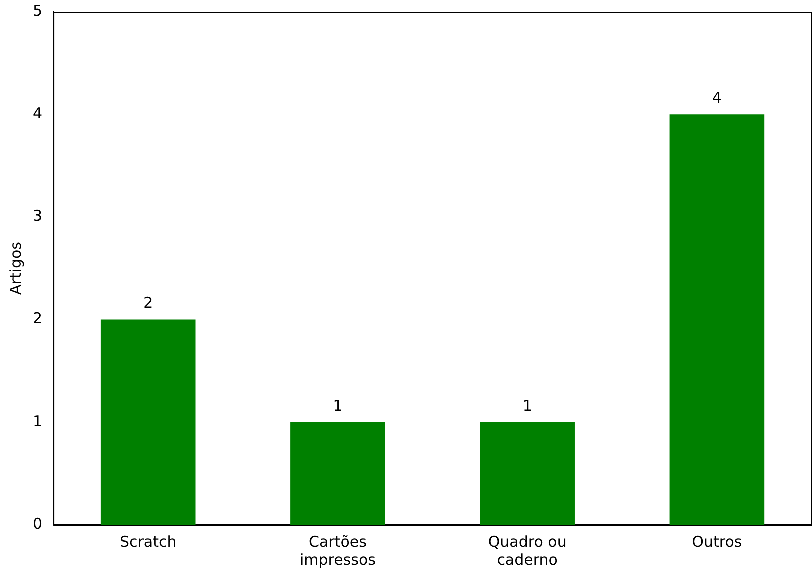 The height and width of the screenshot is (577, 812). I want to click on data-label: 4, so click(717, 97).